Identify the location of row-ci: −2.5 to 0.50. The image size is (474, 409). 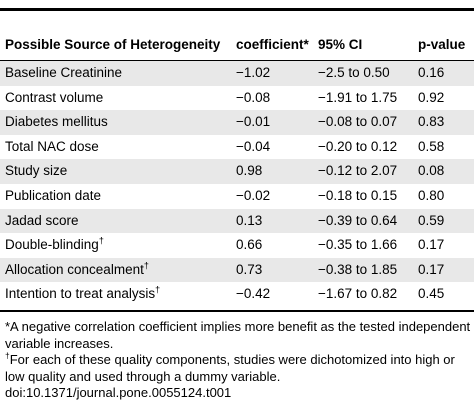
(354, 72).